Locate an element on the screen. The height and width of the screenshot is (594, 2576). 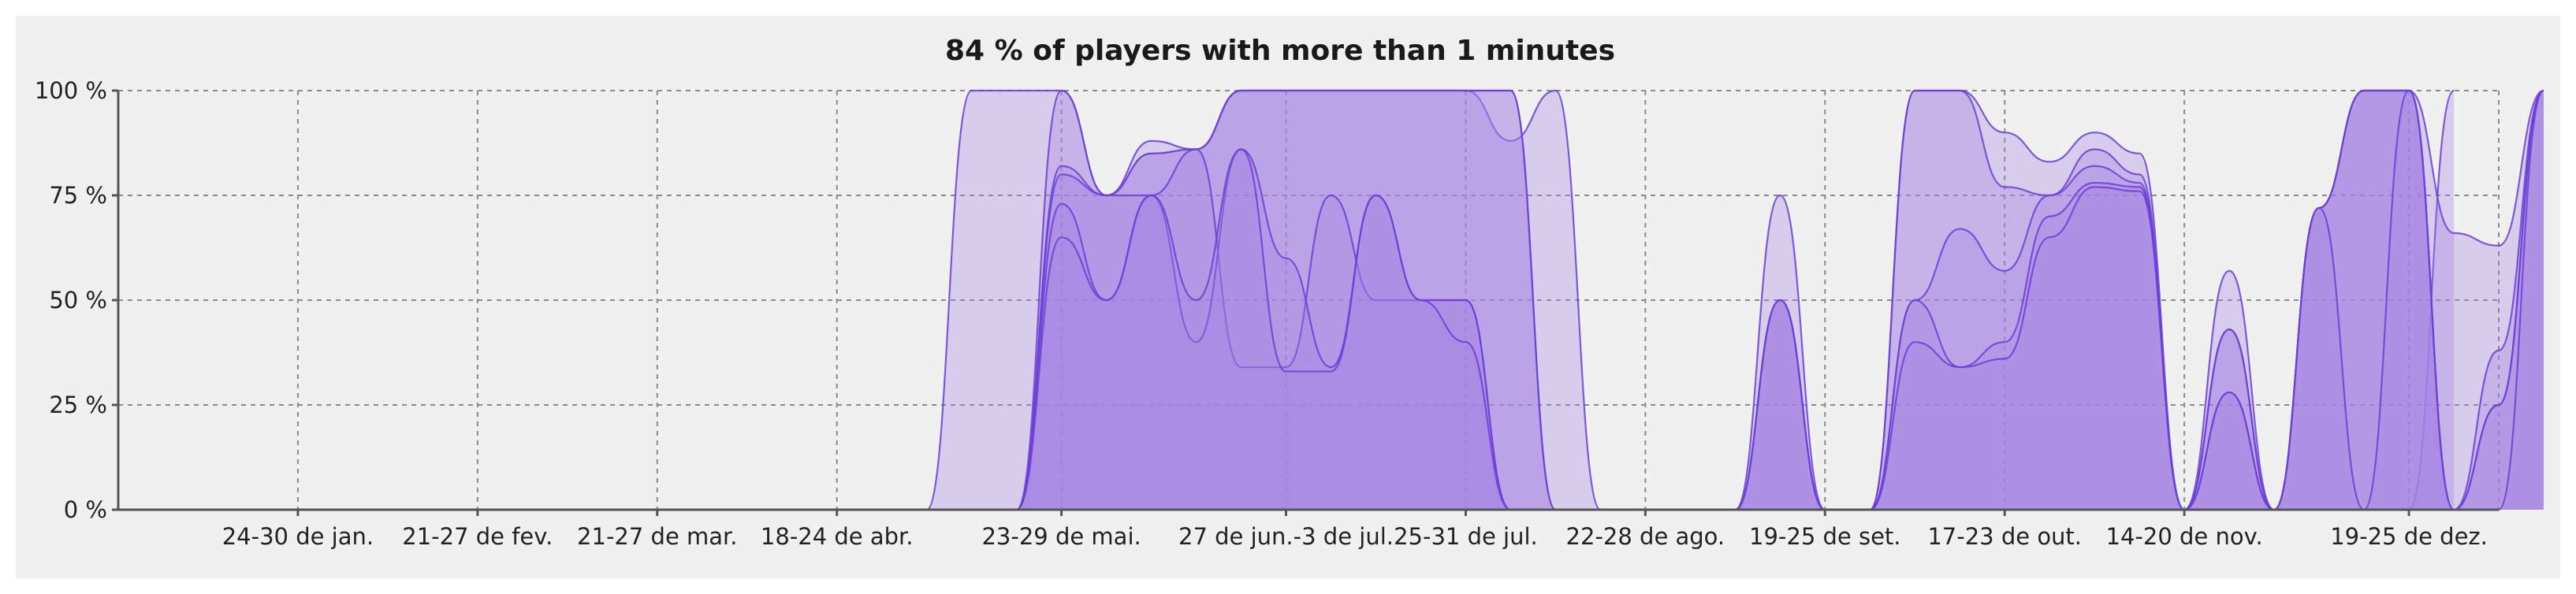
x-tick-label: 14-20 de nov. is located at coordinates (2184, 536).